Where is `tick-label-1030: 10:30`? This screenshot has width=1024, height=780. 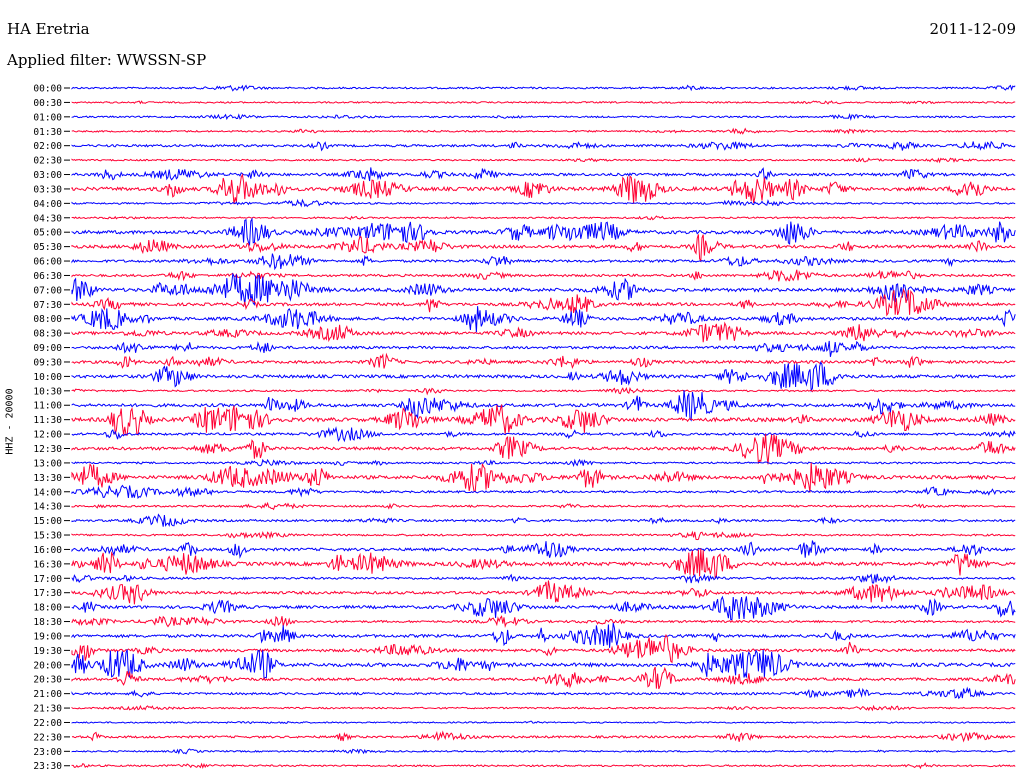
tick-label-1030: 10:30 is located at coordinates (47, 391).